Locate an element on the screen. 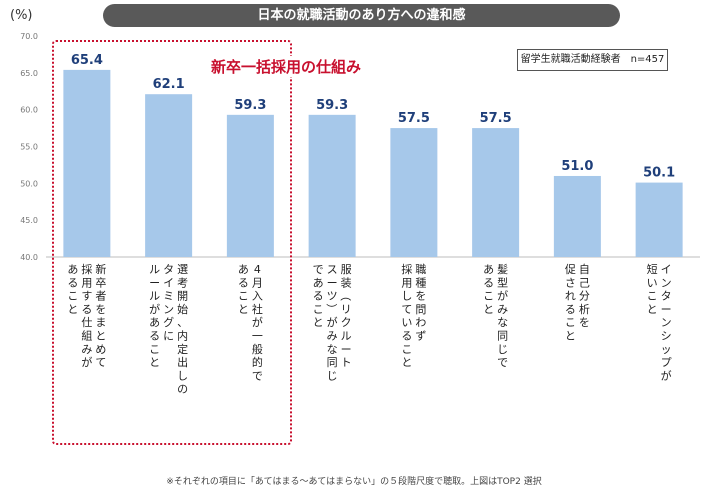  category-label-char: （ is located at coordinates (345, 295).